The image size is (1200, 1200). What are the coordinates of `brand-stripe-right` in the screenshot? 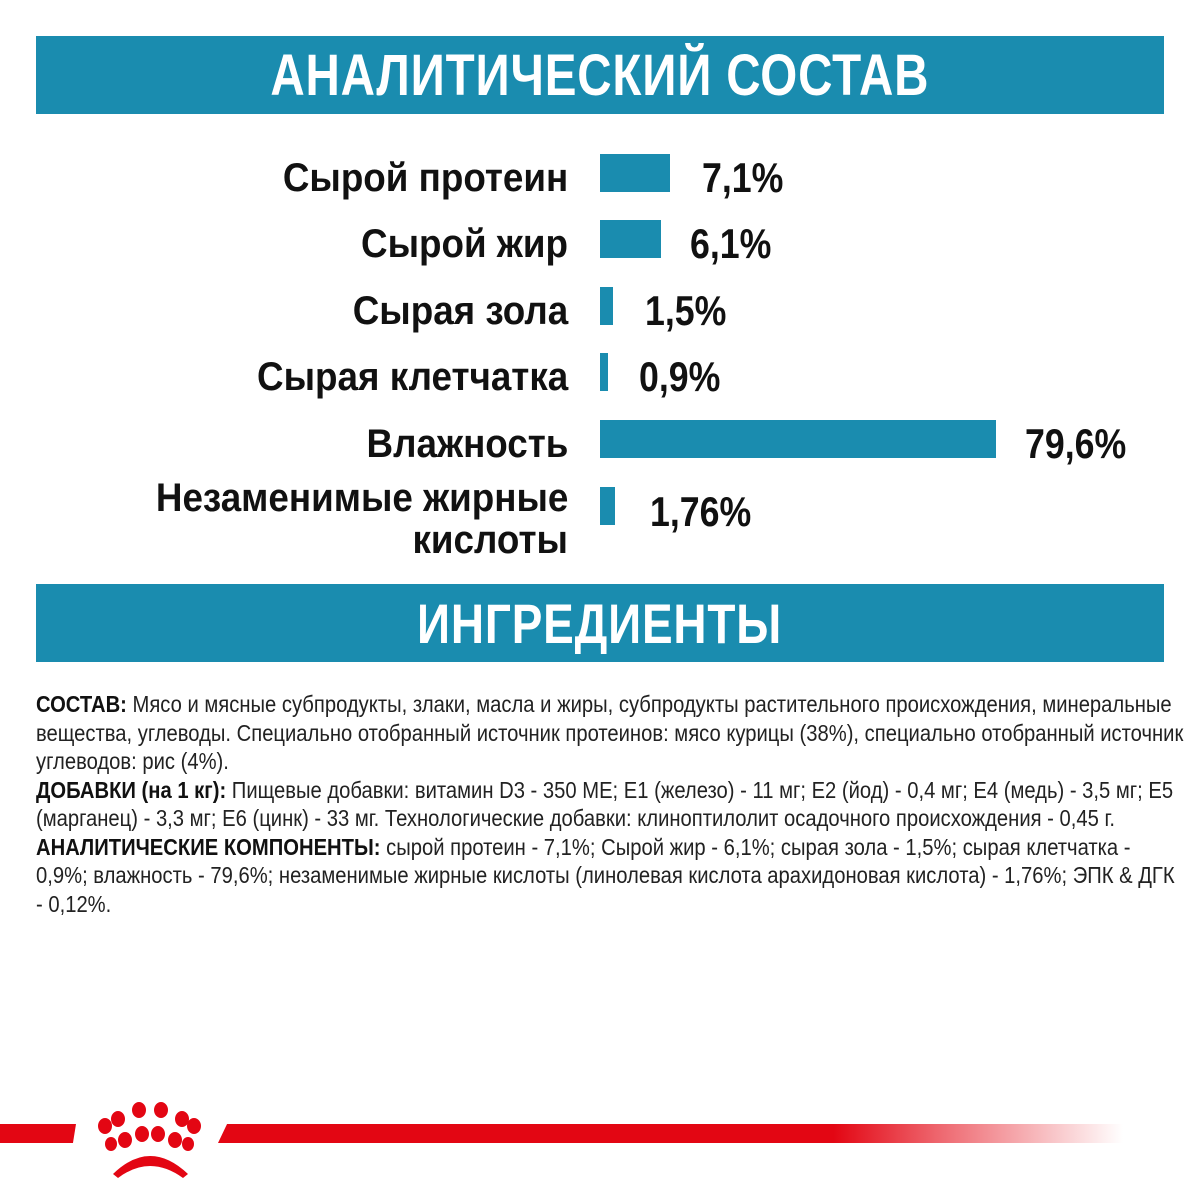 It's located at (670, 1133).